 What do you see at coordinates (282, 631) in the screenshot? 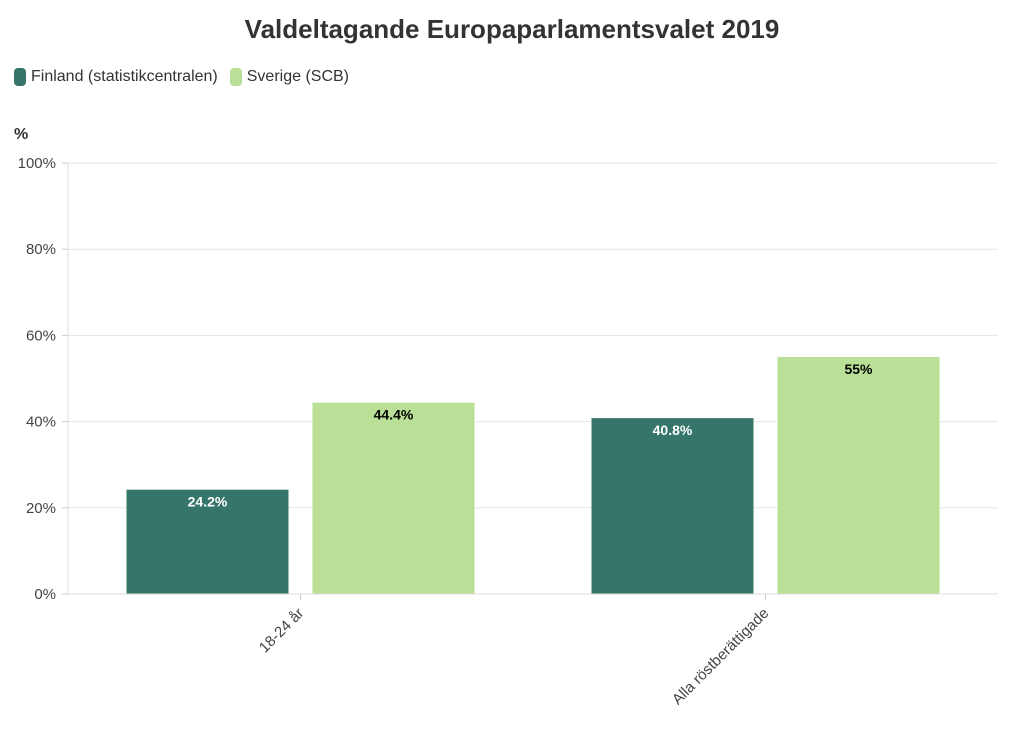
I see `x-tick-label: 18-24 år` at bounding box center [282, 631].